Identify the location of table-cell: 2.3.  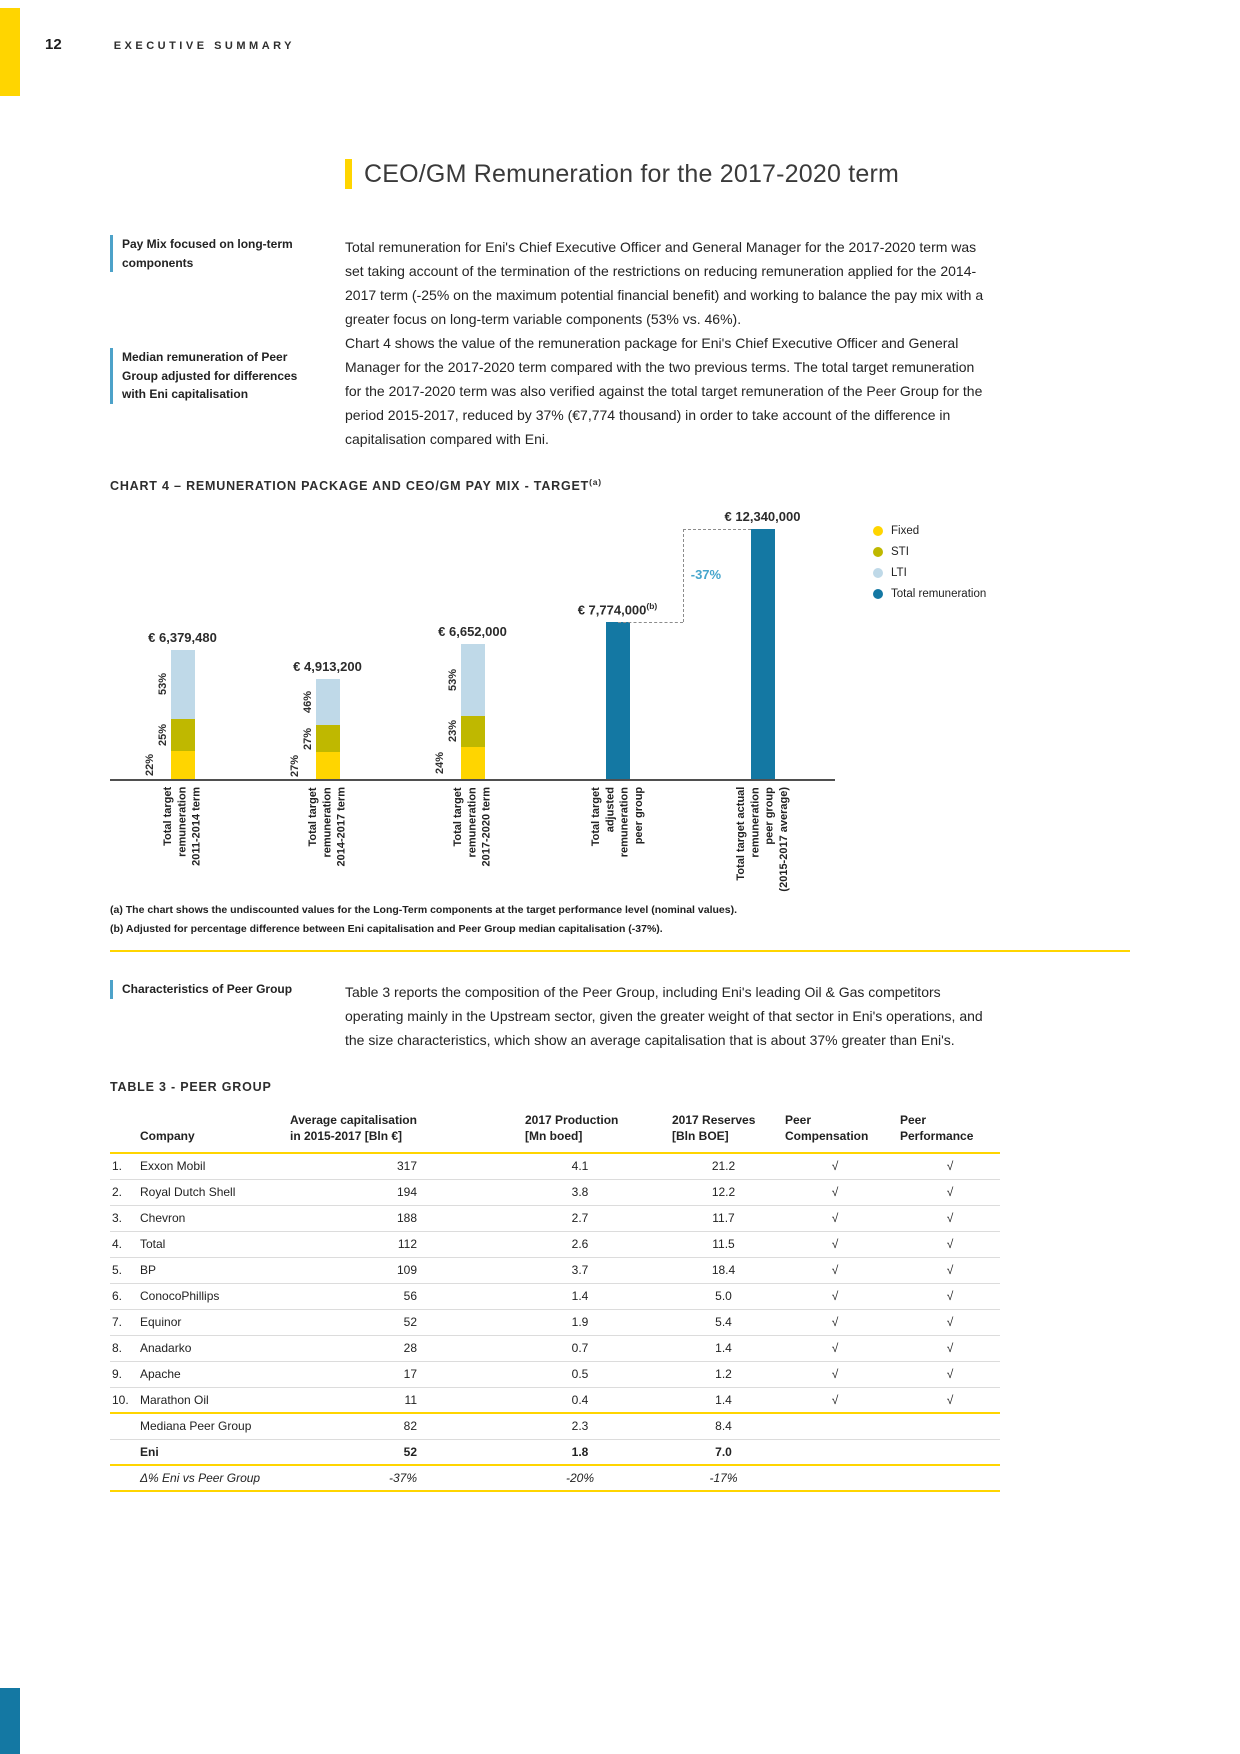
(580, 1426).